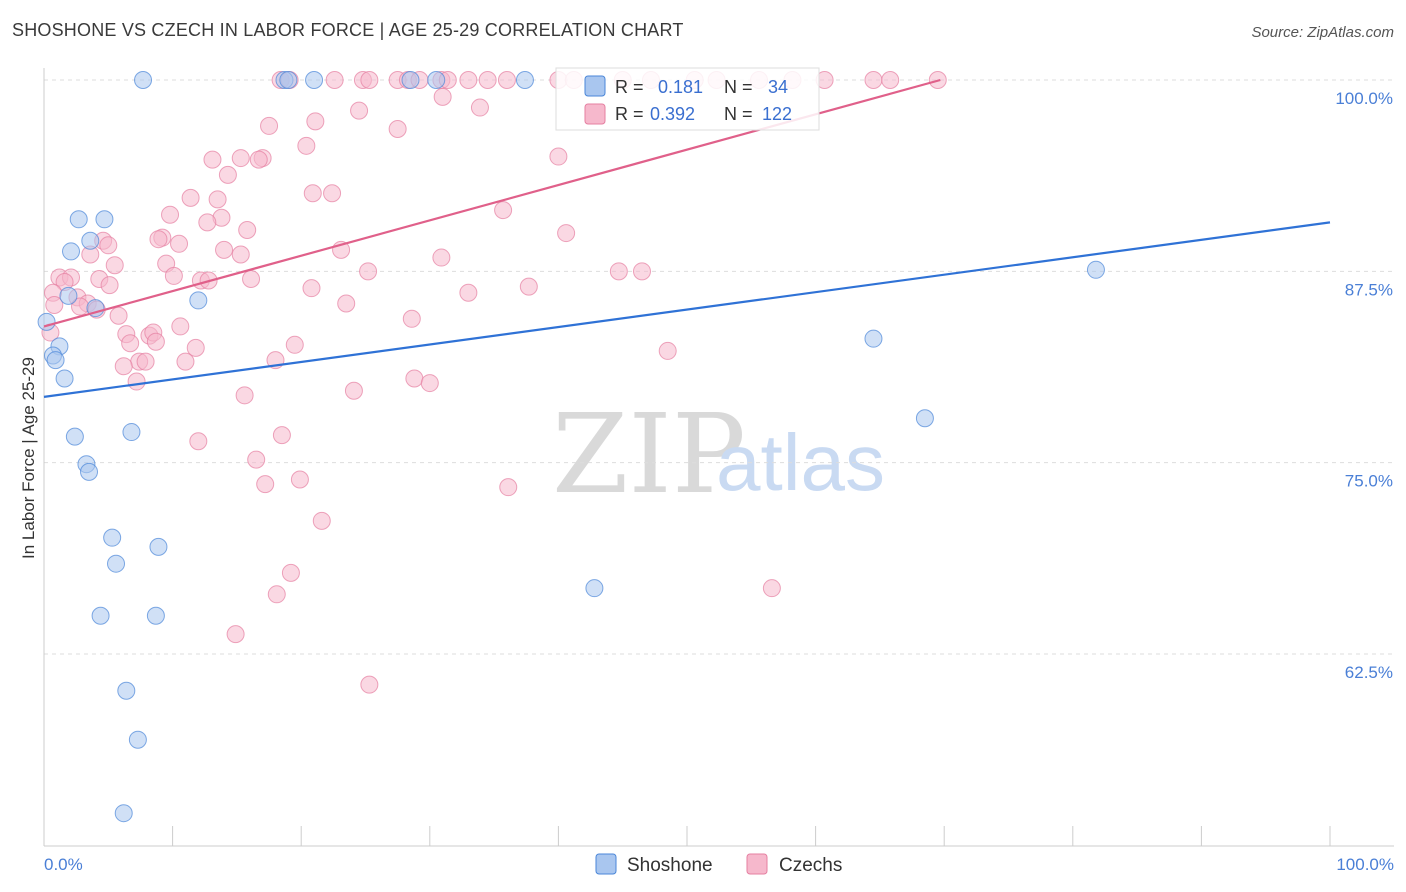  What do you see at coordinates (1322, 32) in the screenshot?
I see `chart-source: Source: ZipAtlas.com` at bounding box center [1322, 32].